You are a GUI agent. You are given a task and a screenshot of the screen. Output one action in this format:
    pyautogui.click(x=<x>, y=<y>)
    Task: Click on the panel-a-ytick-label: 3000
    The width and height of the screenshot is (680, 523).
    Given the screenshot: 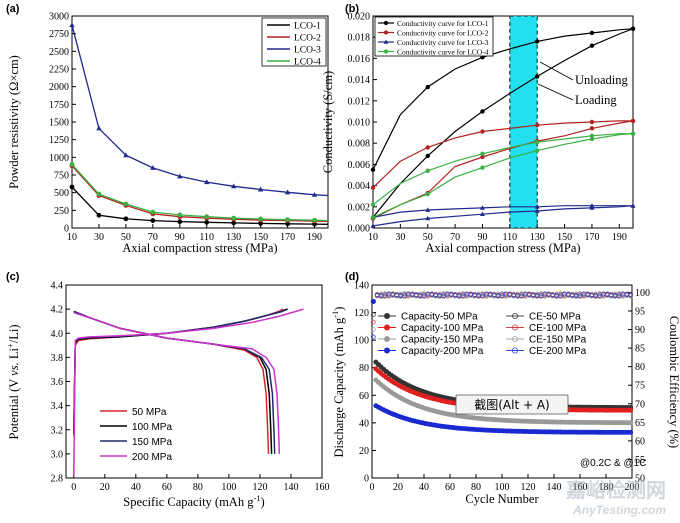 What is the action you would take?
    pyautogui.click(x=59, y=17)
    